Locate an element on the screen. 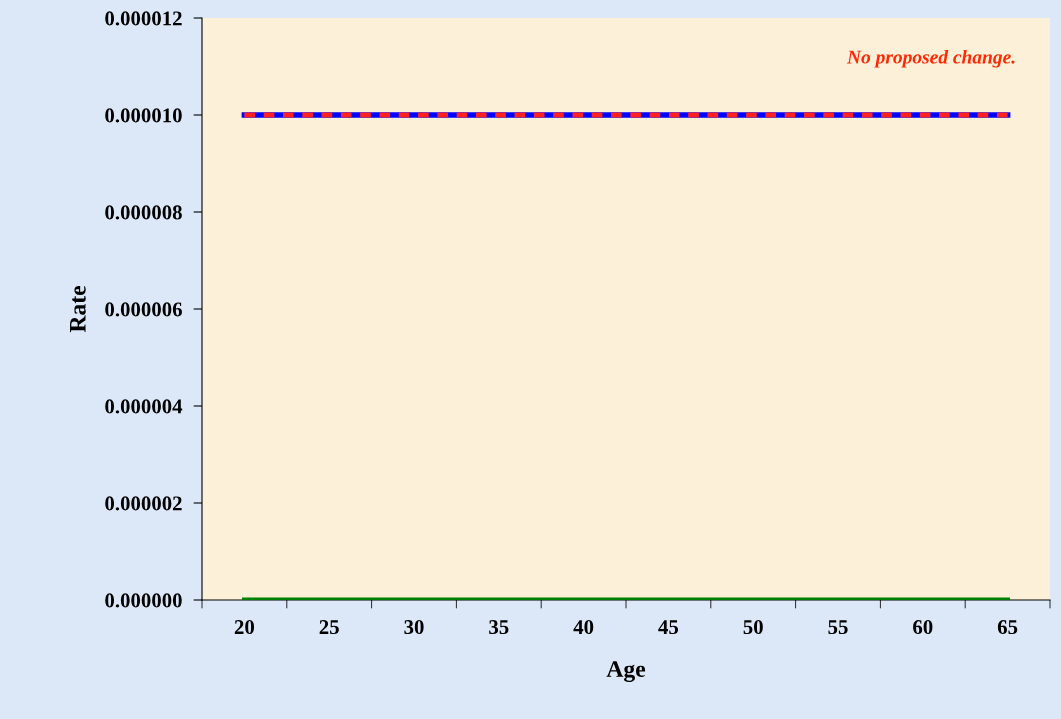 The height and width of the screenshot is (719, 1061). x-tick-label: 45 is located at coordinates (668, 627).